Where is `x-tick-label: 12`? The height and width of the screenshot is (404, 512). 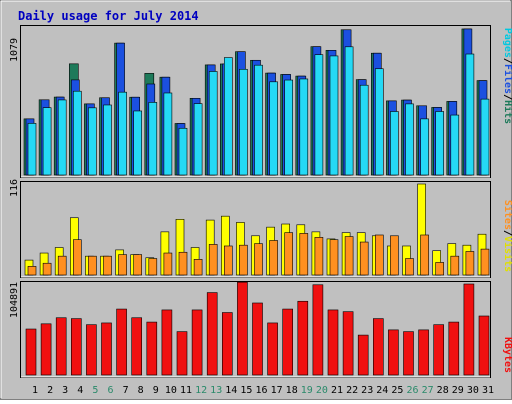
x-tick-label: 12 is located at coordinates (201, 390).